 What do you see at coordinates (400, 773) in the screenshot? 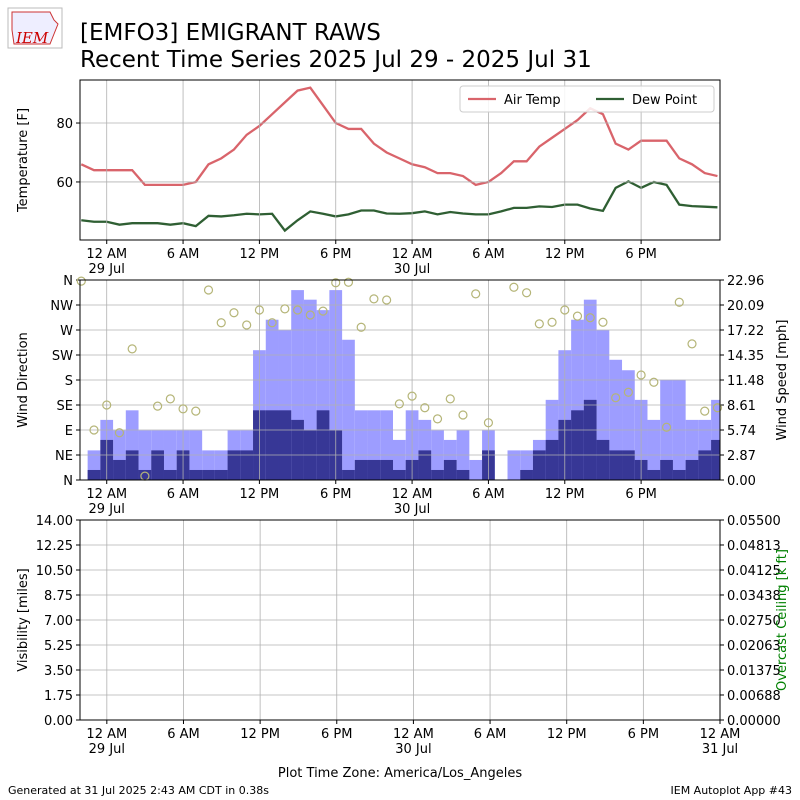
I see `x-axis-label: Plot Time Zone: America/Los_Angeles` at bounding box center [400, 773].